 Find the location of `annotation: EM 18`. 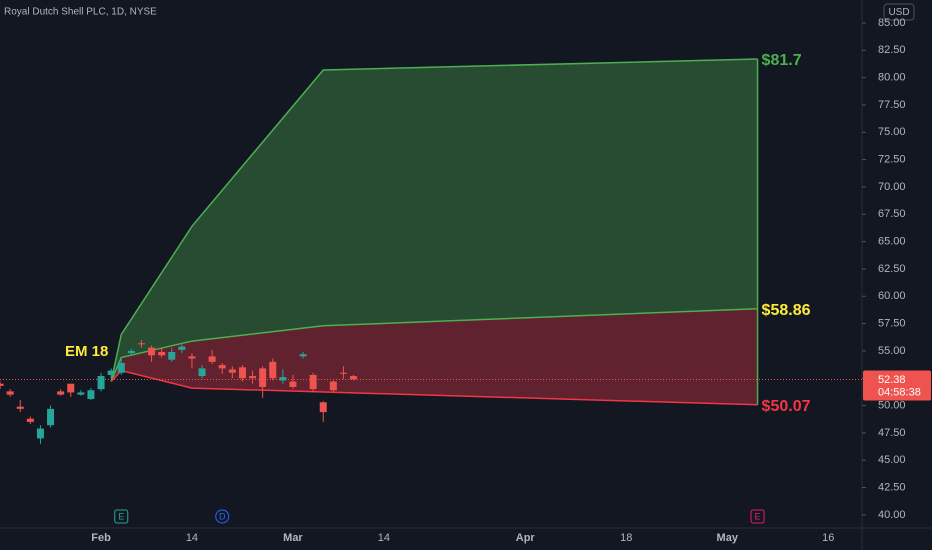

annotation: EM 18 is located at coordinates (86, 351).